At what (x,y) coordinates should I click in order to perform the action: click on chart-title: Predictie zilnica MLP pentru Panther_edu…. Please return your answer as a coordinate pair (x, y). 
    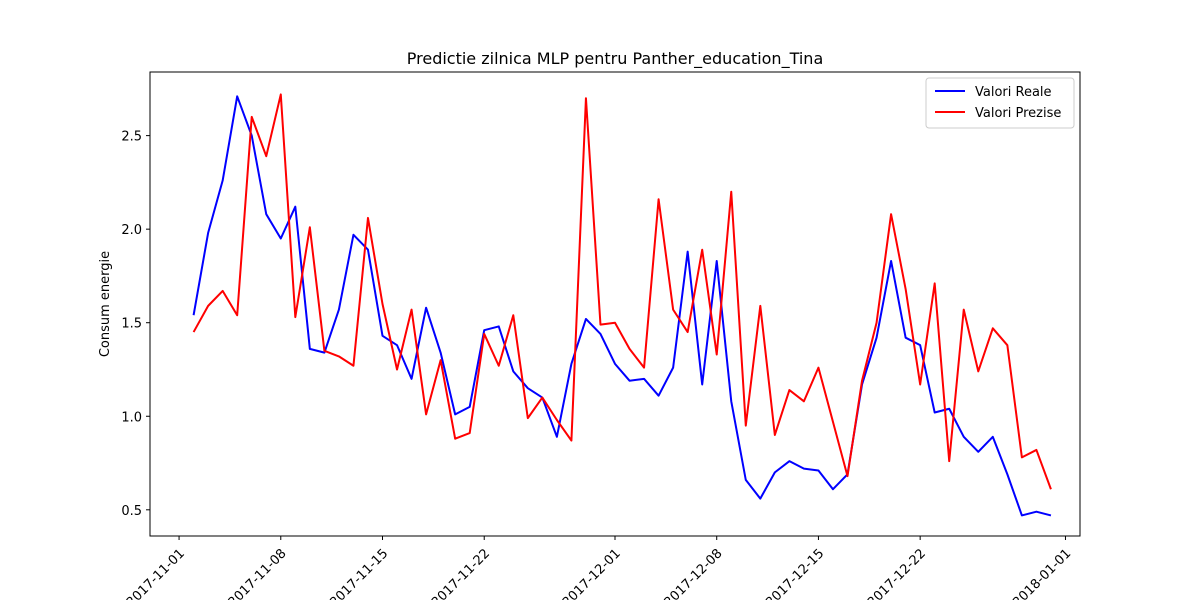
    Looking at the image, I should click on (615, 59).